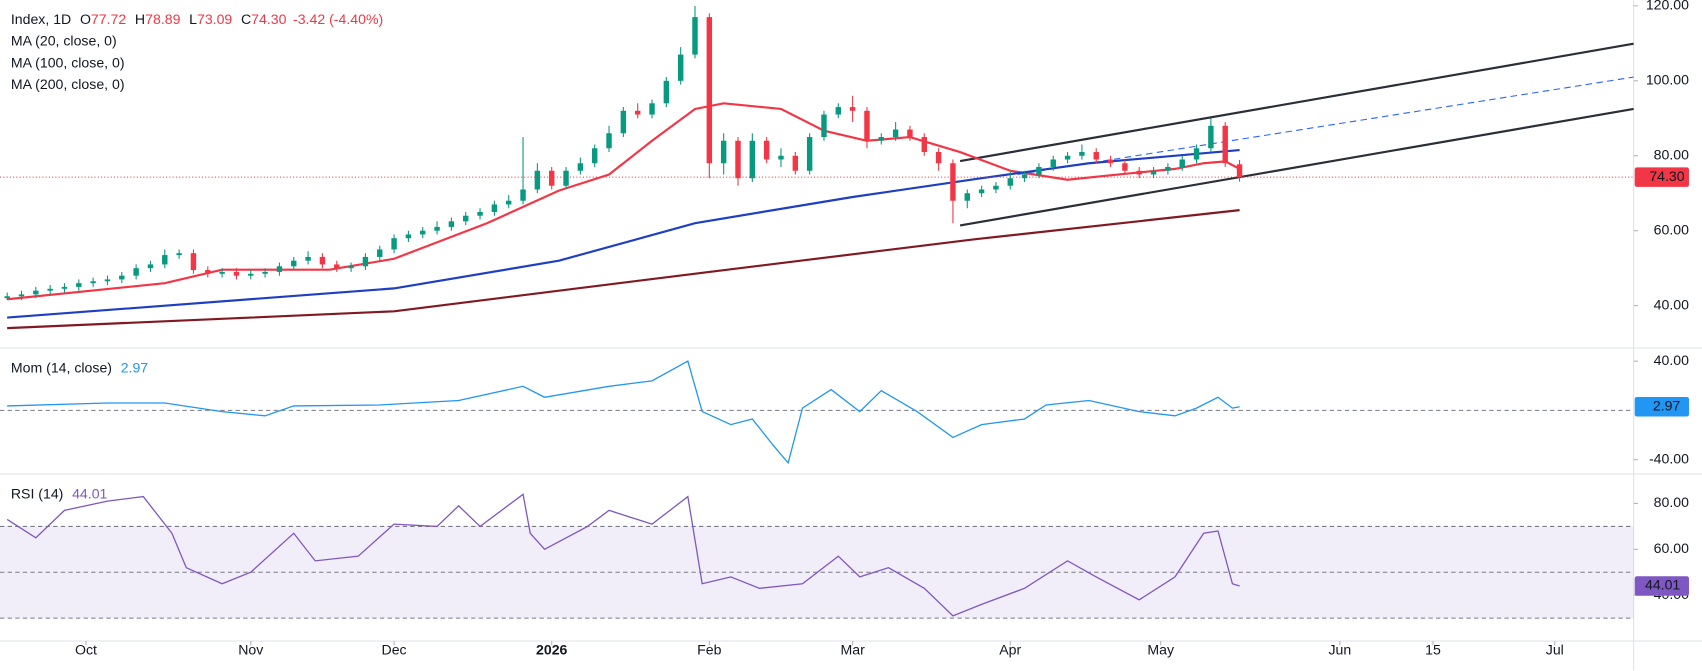 The width and height of the screenshot is (1702, 671). I want to click on last-price-box, so click(1661, 177).